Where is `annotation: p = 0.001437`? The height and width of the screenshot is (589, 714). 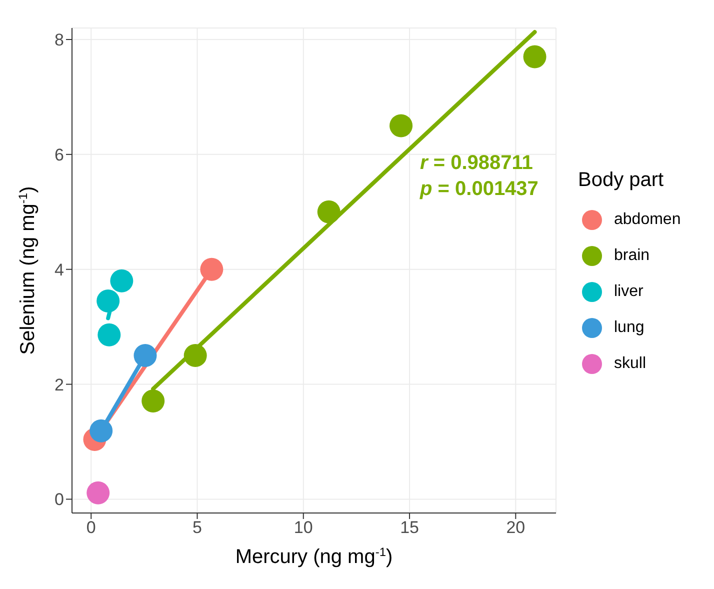
annotation: p = 0.001437 is located at coordinates (479, 189).